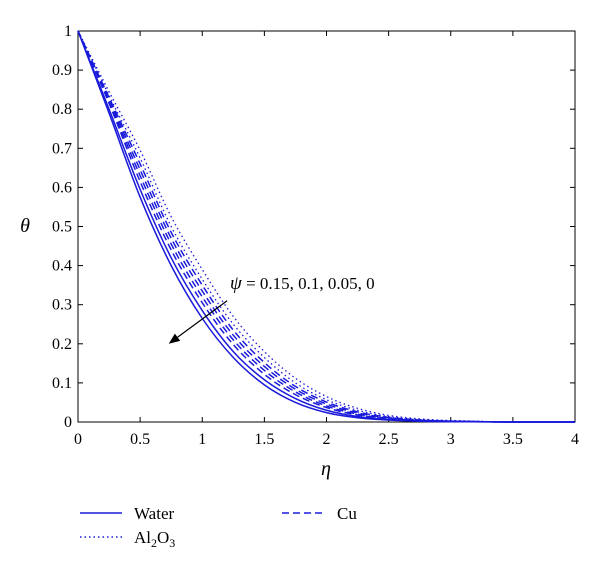 The height and width of the screenshot is (569, 600). What do you see at coordinates (575, 439) in the screenshot?
I see `x-tick-label: 4` at bounding box center [575, 439].